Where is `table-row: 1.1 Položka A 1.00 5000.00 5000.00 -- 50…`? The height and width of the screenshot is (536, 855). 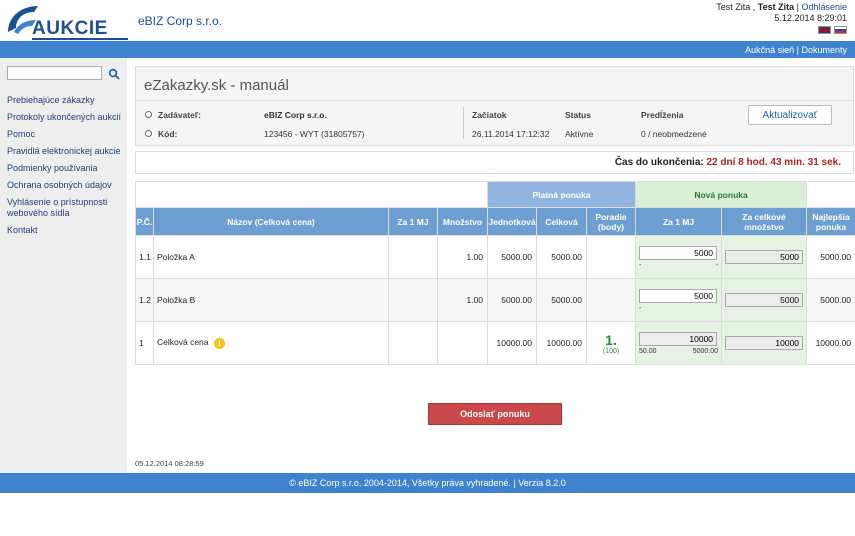
table-row: 1.1 Položka A 1.00 5000.00 5000.00 -- 50… is located at coordinates (495, 257).